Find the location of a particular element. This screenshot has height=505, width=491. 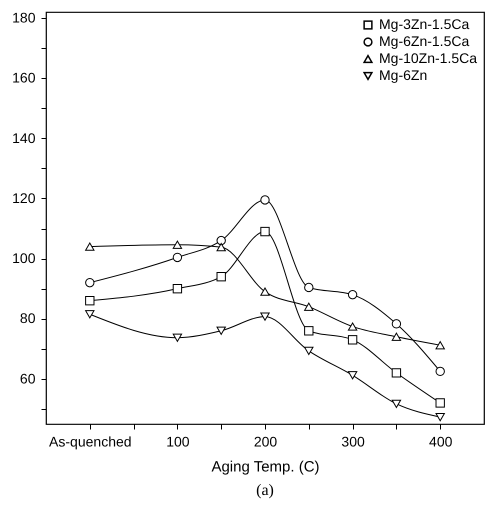

legend-label: Mg-6Zn is located at coordinates (403, 75).